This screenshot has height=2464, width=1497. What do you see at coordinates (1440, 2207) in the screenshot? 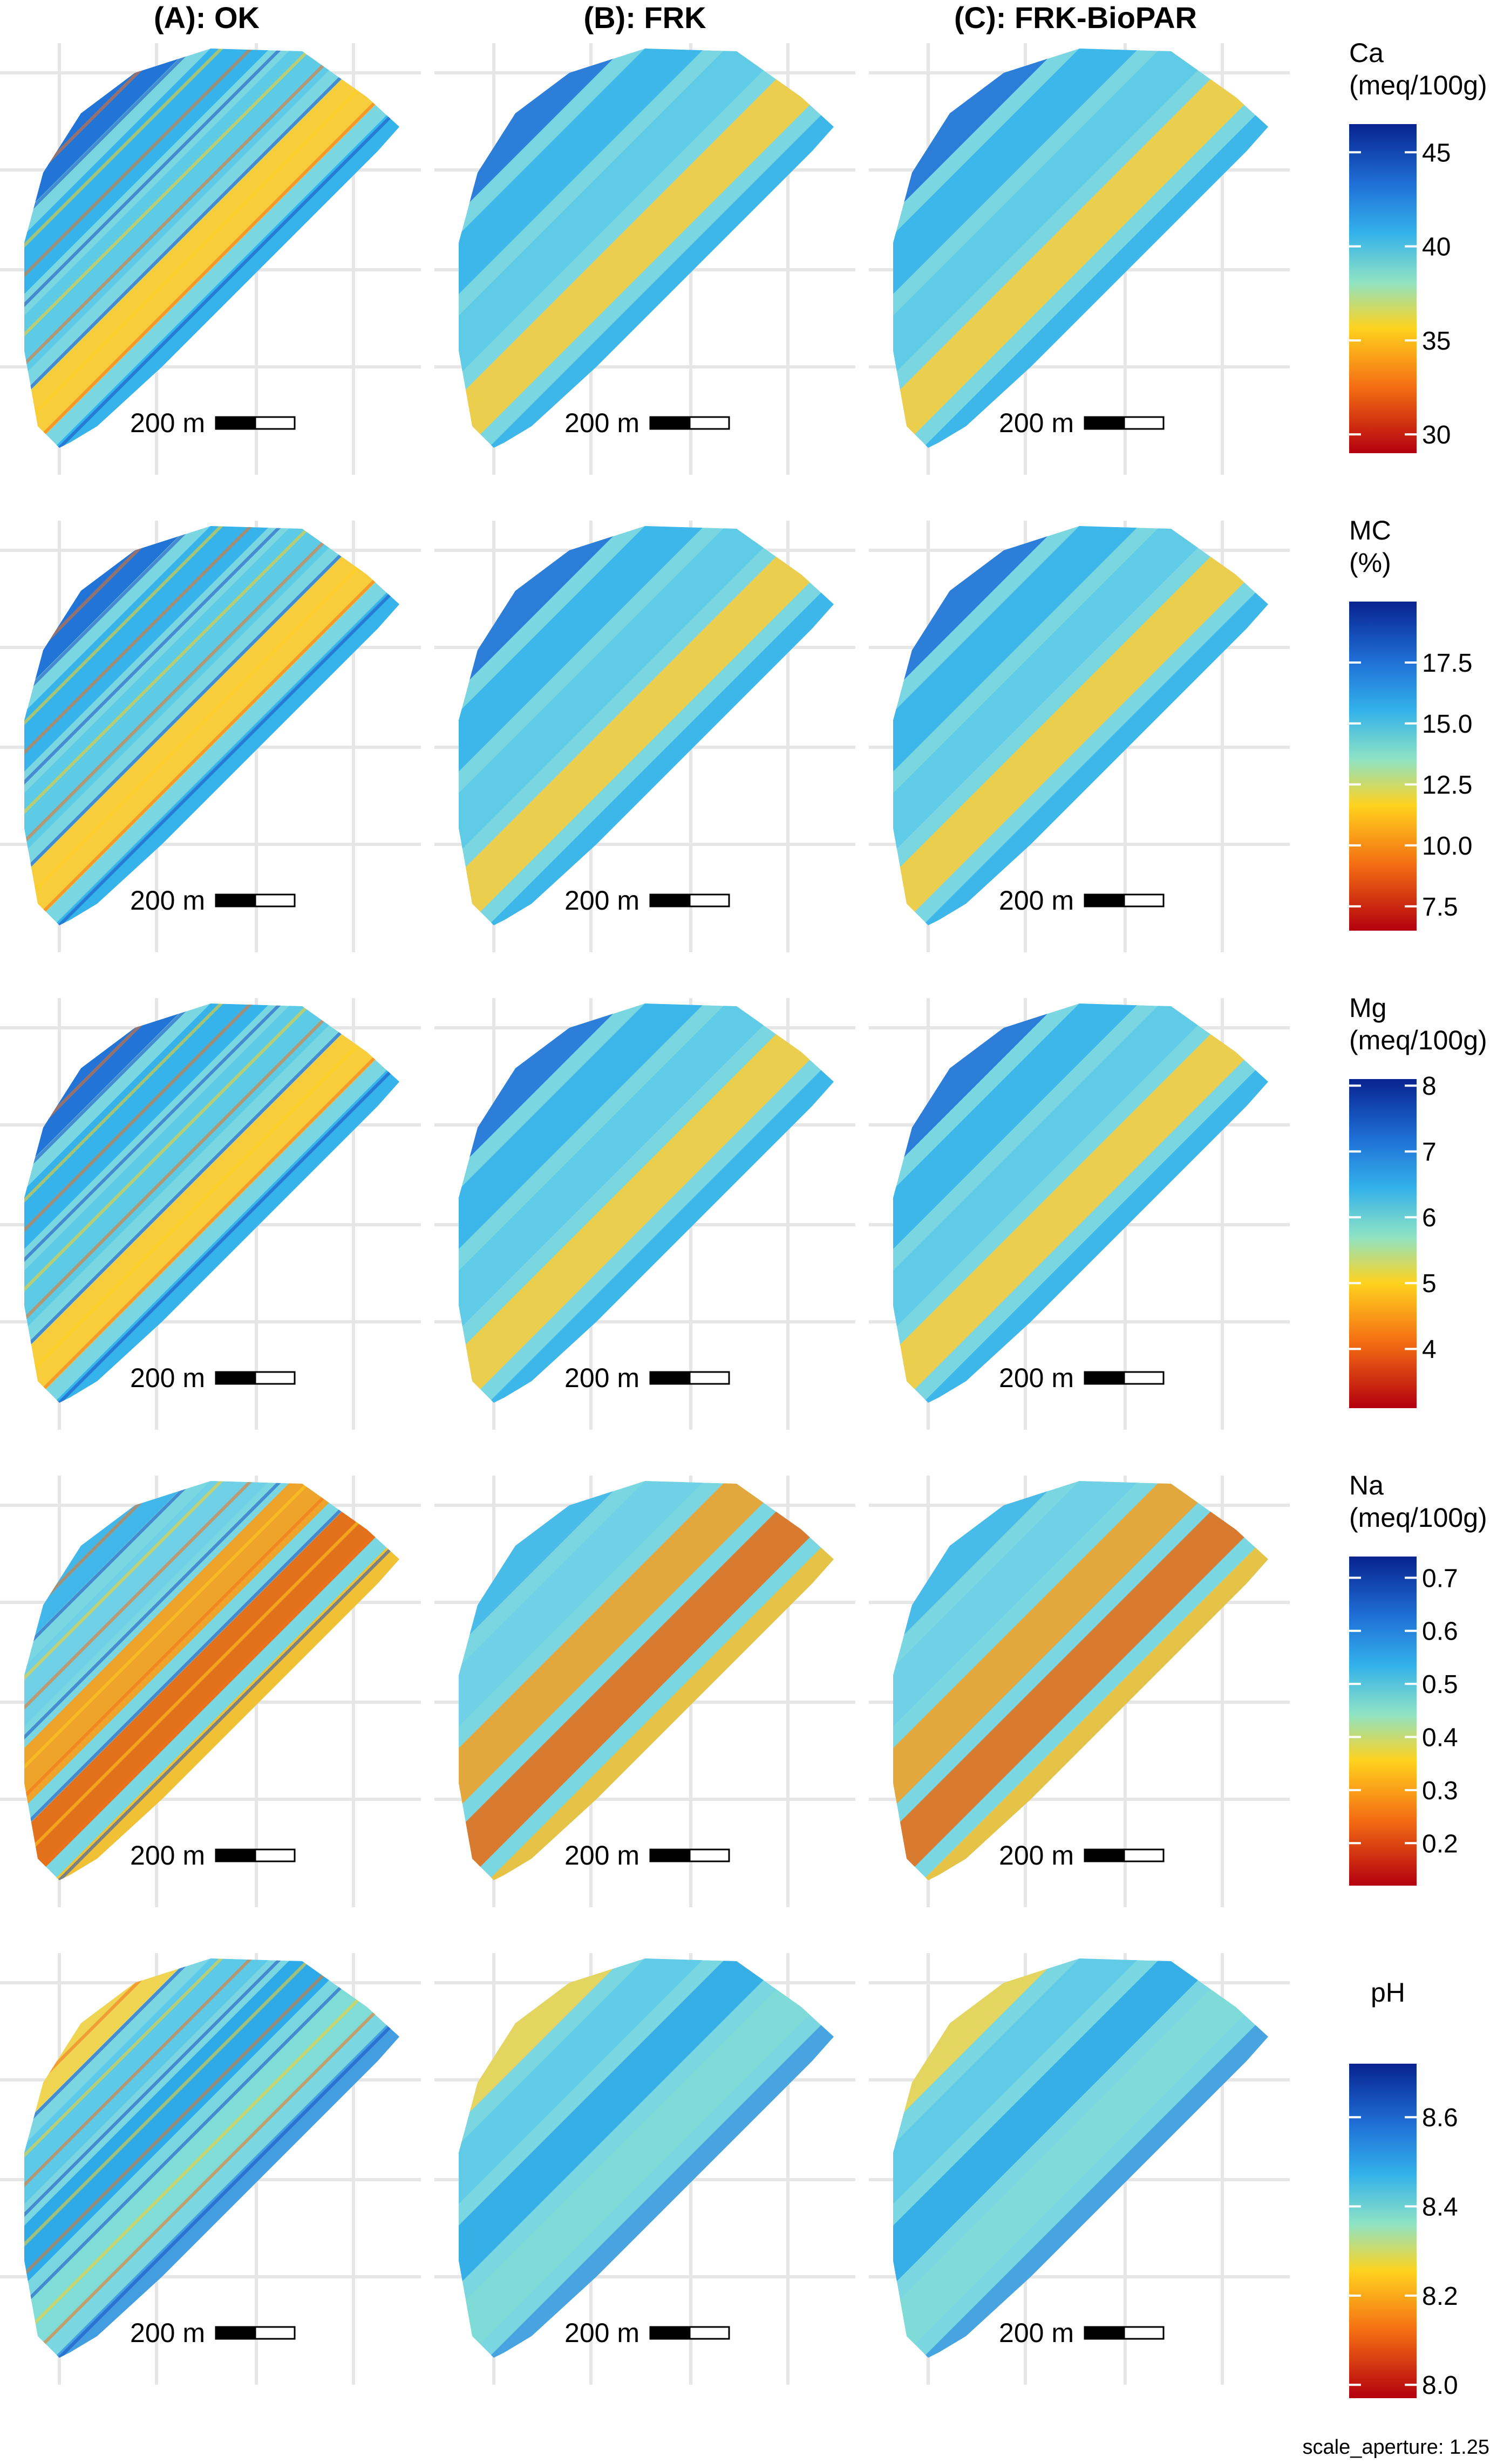
I see `colorbar-tick-label: 8.4` at bounding box center [1440, 2207].